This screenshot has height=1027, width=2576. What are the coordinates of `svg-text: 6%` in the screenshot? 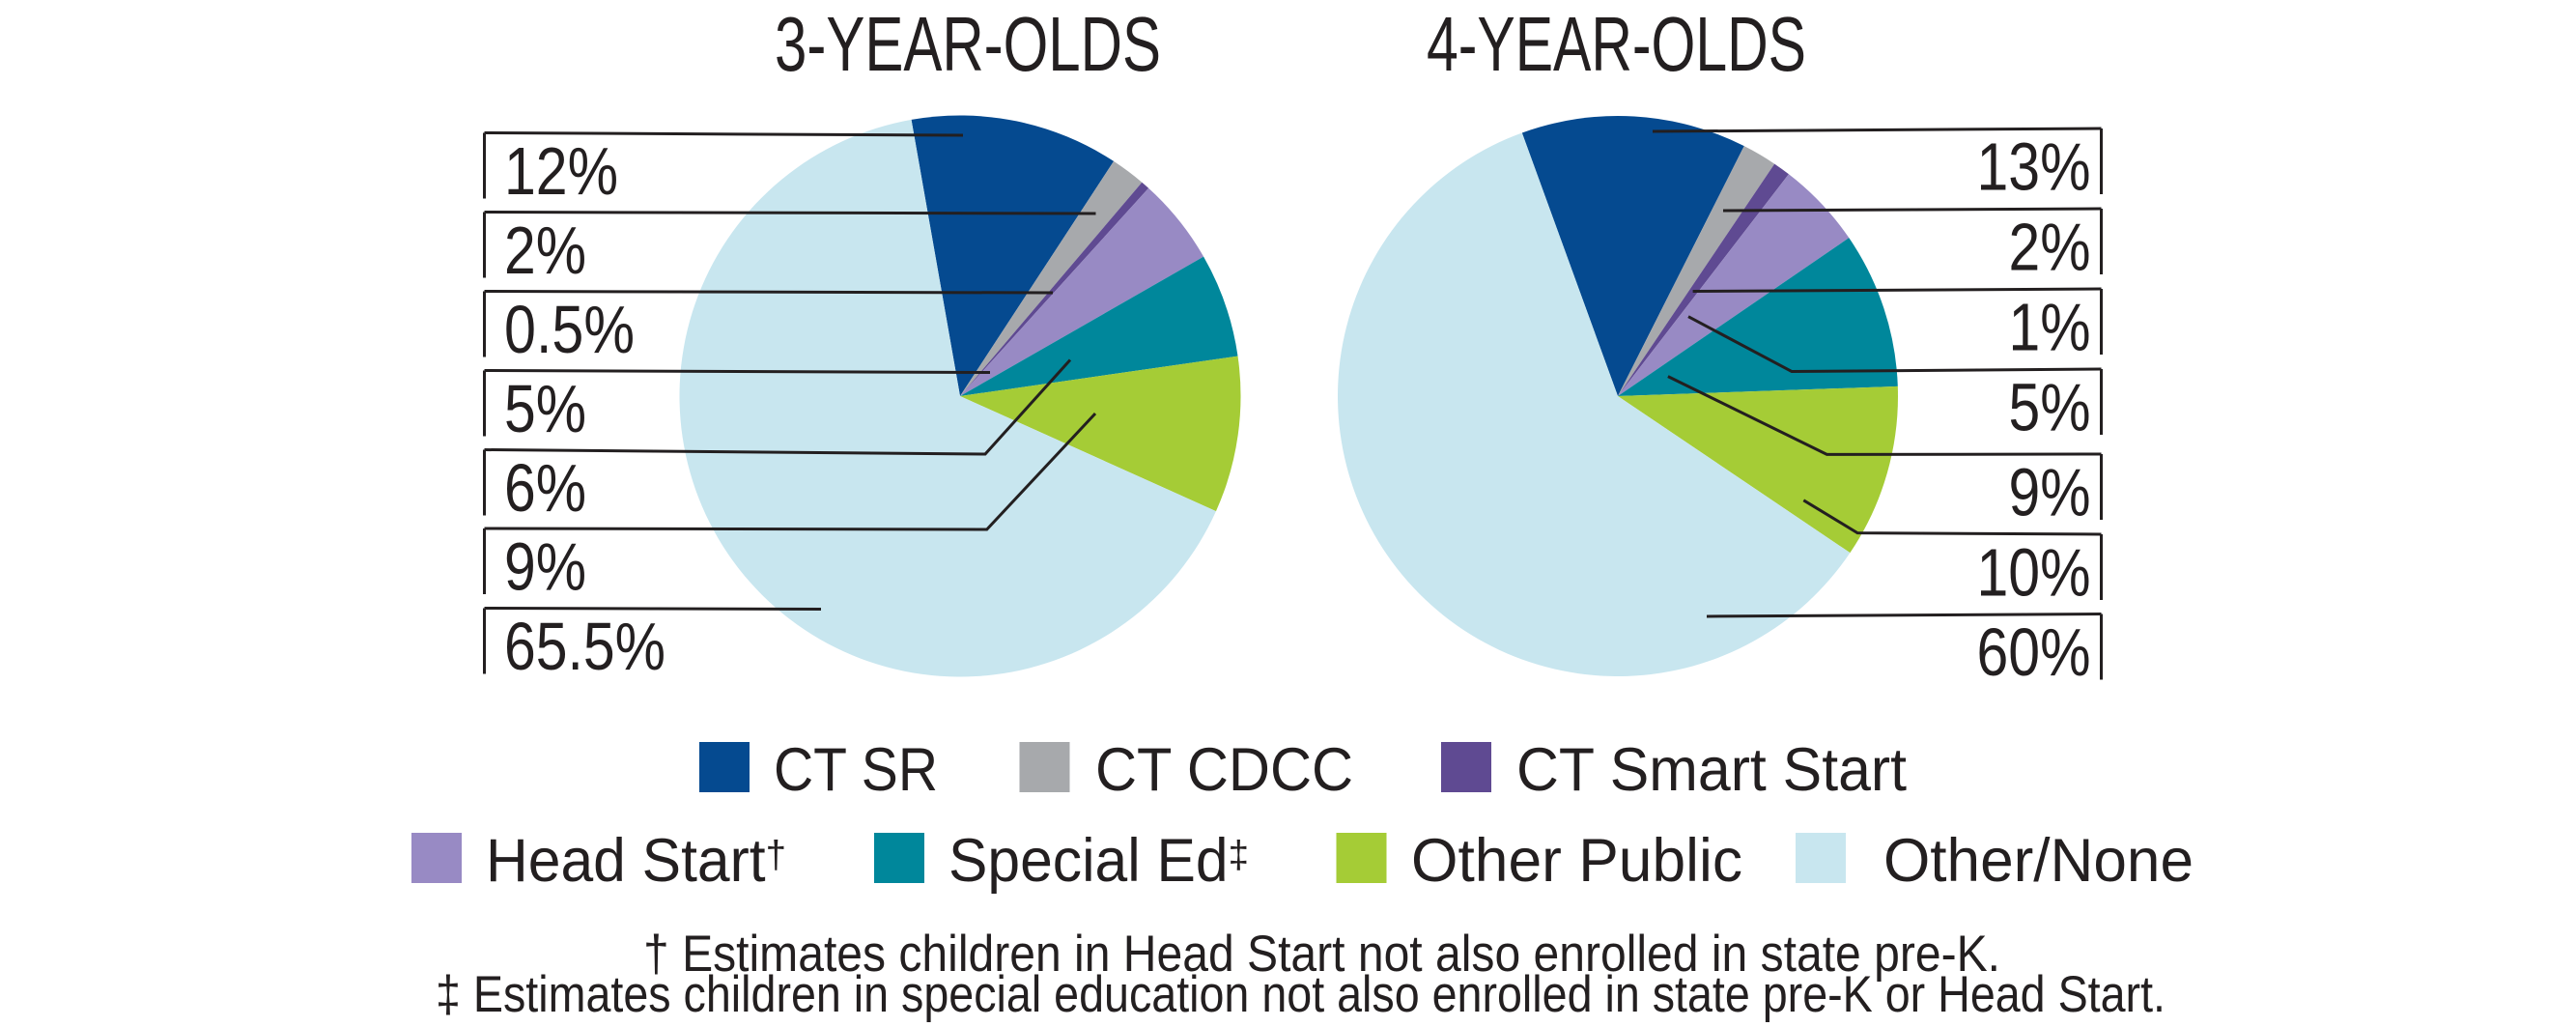 It's located at (545, 488).